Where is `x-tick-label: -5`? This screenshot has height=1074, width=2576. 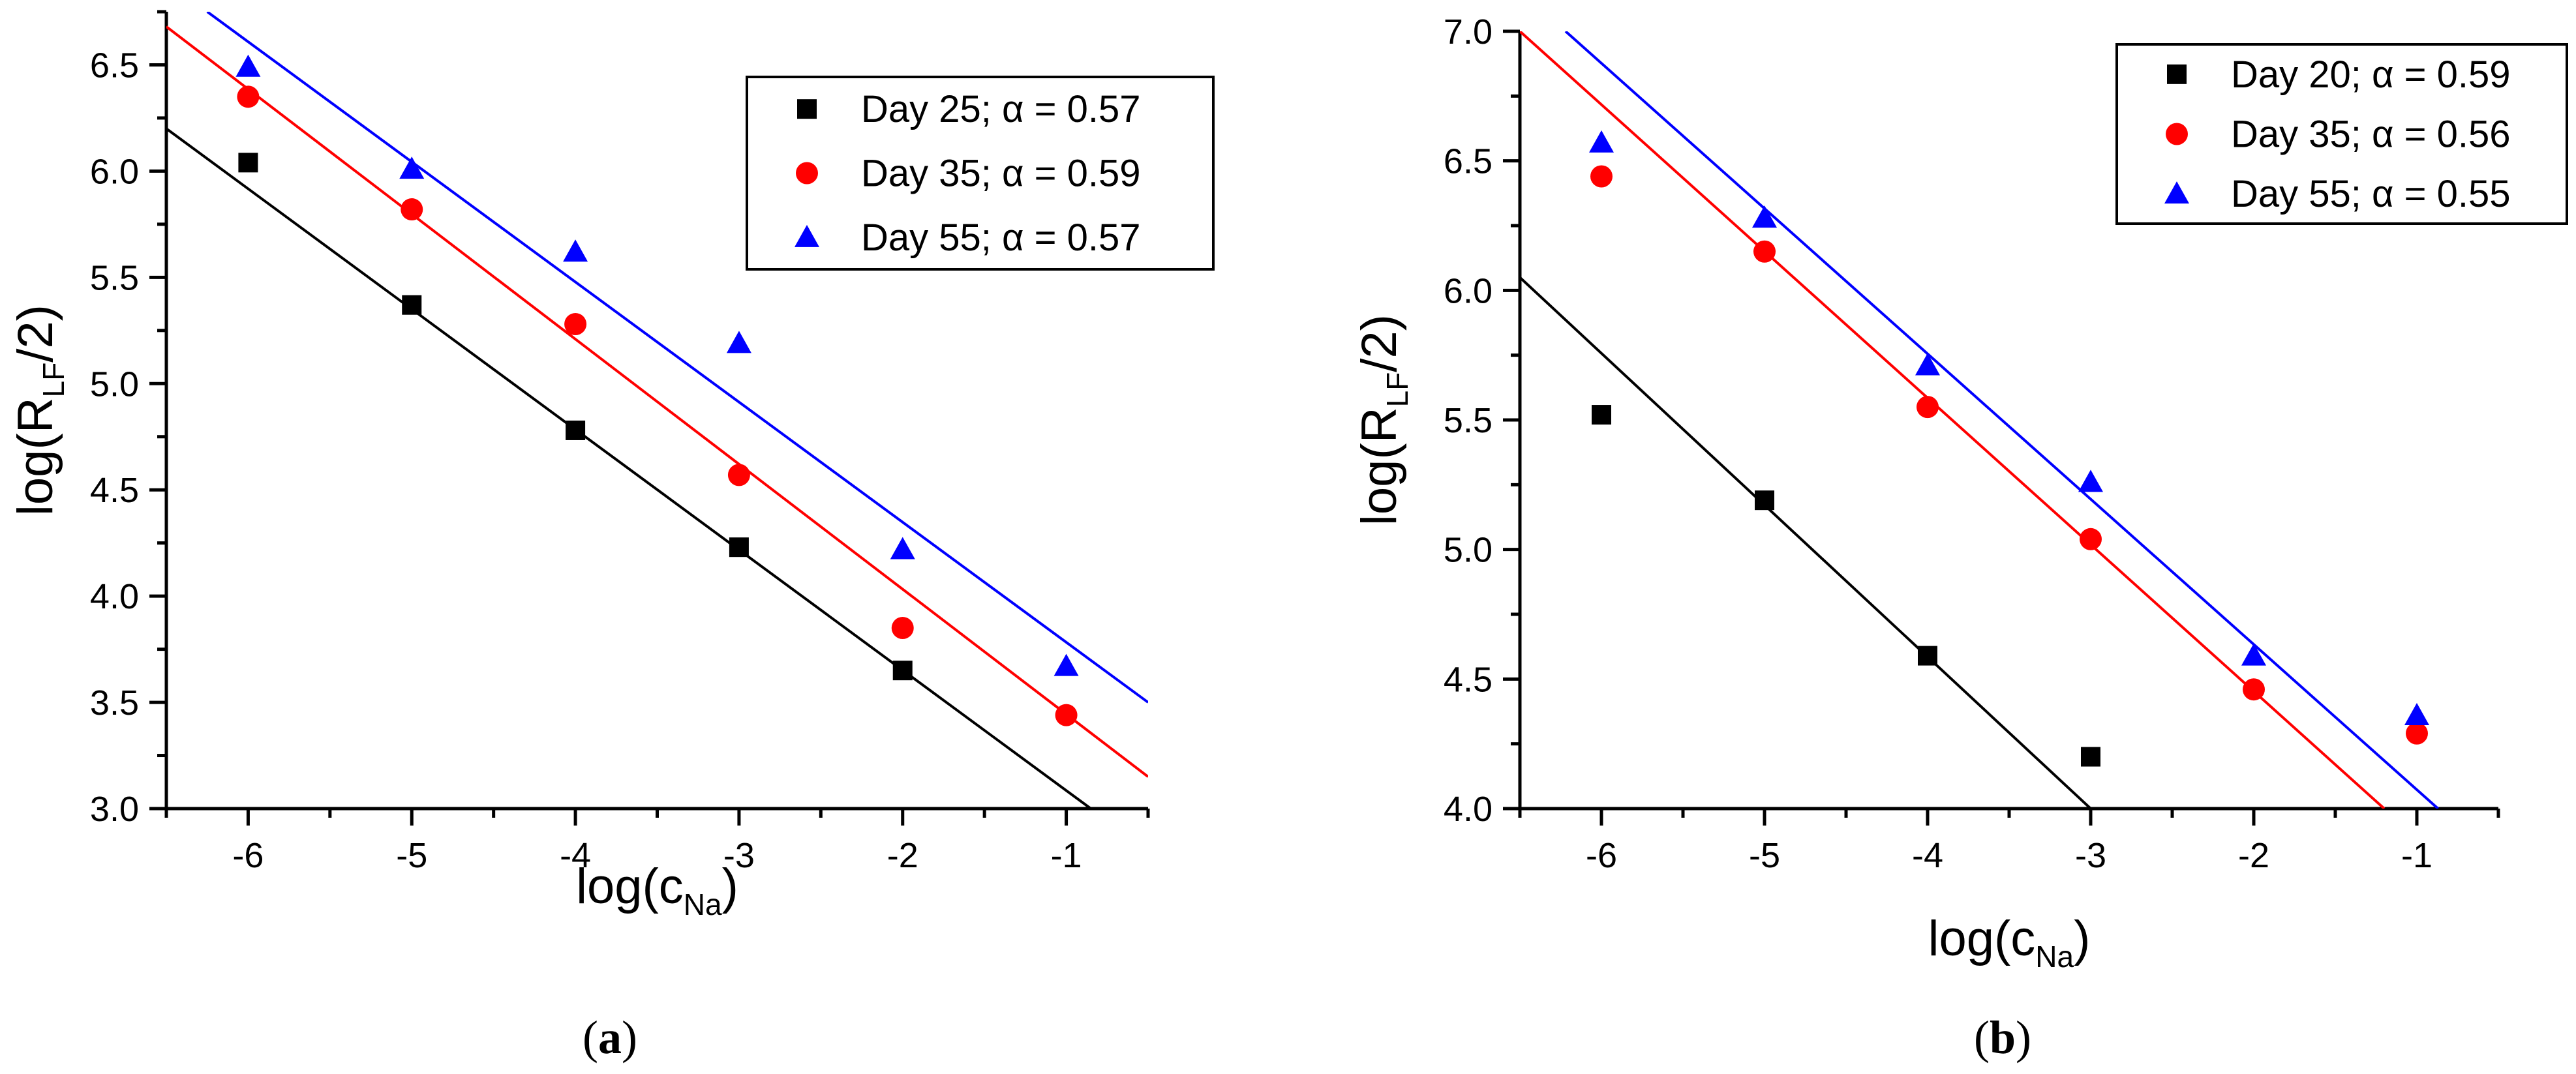
x-tick-label: -5 is located at coordinates (411, 856).